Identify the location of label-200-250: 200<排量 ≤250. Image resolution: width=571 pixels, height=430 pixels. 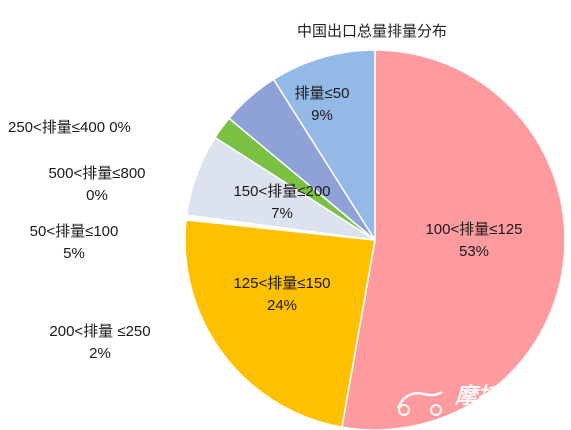
(99, 331).